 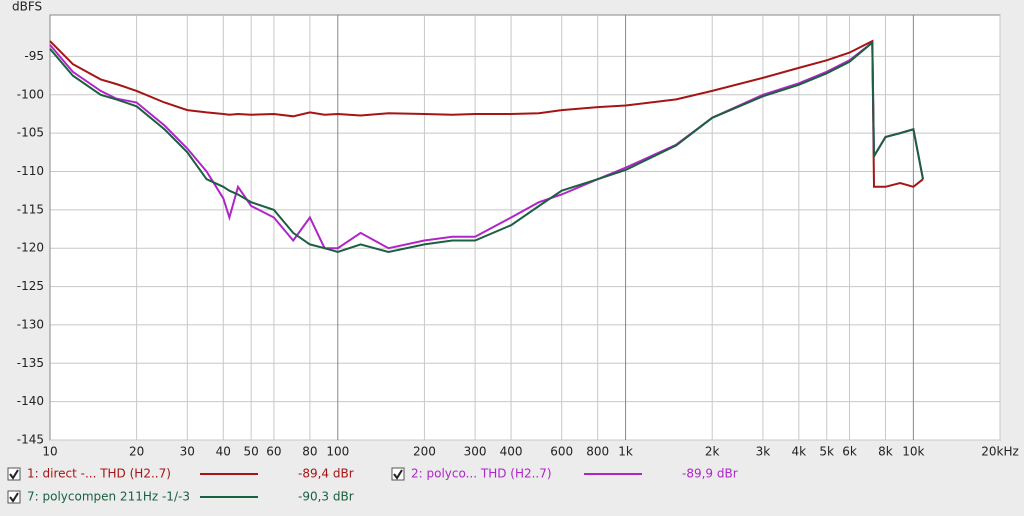 What do you see at coordinates (799, 452) in the screenshot?
I see `x-tick-label: 4k` at bounding box center [799, 452].